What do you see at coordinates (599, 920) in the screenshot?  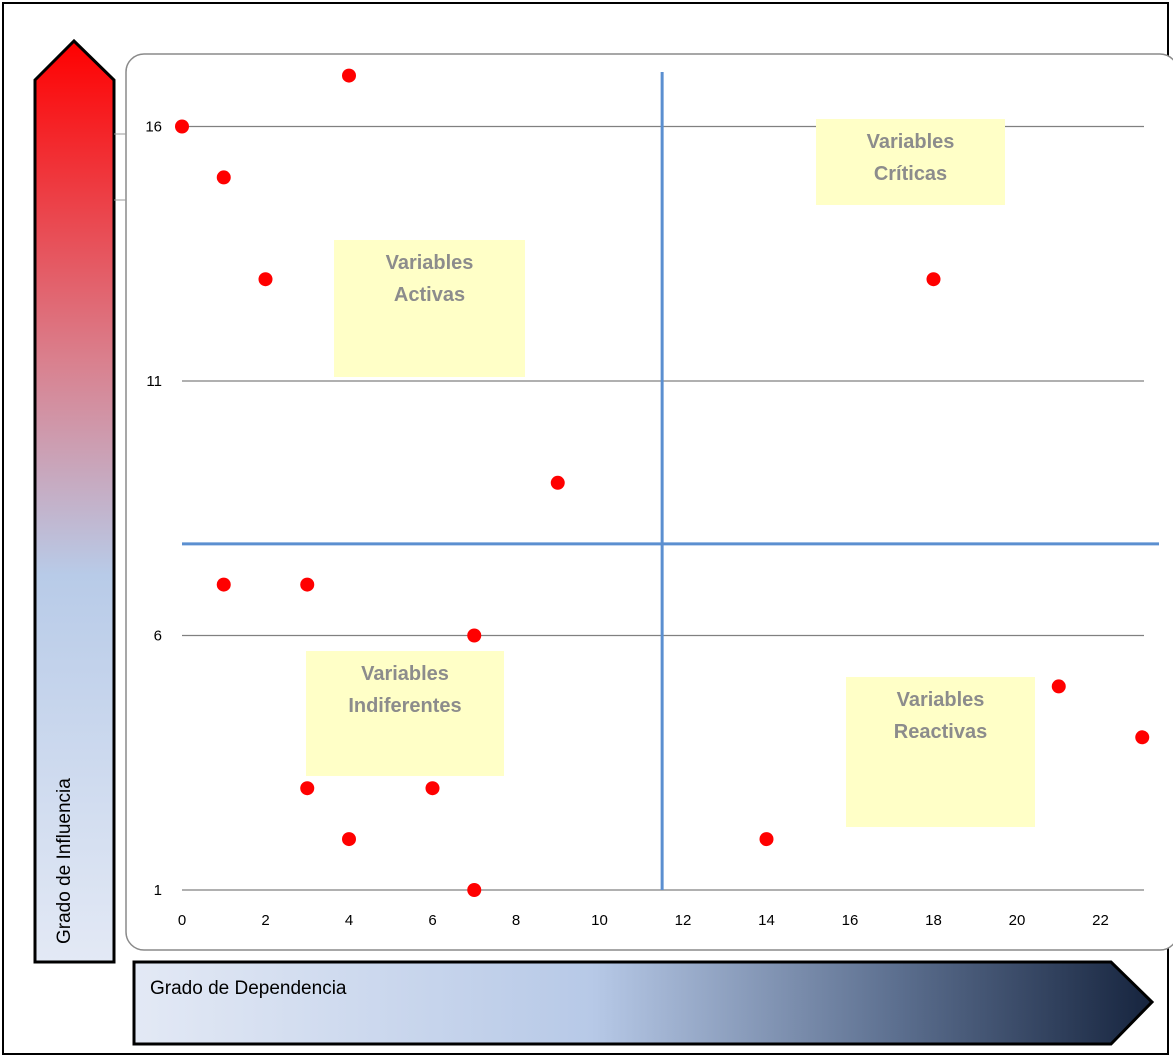 I see `x-tick-label: 10` at bounding box center [599, 920].